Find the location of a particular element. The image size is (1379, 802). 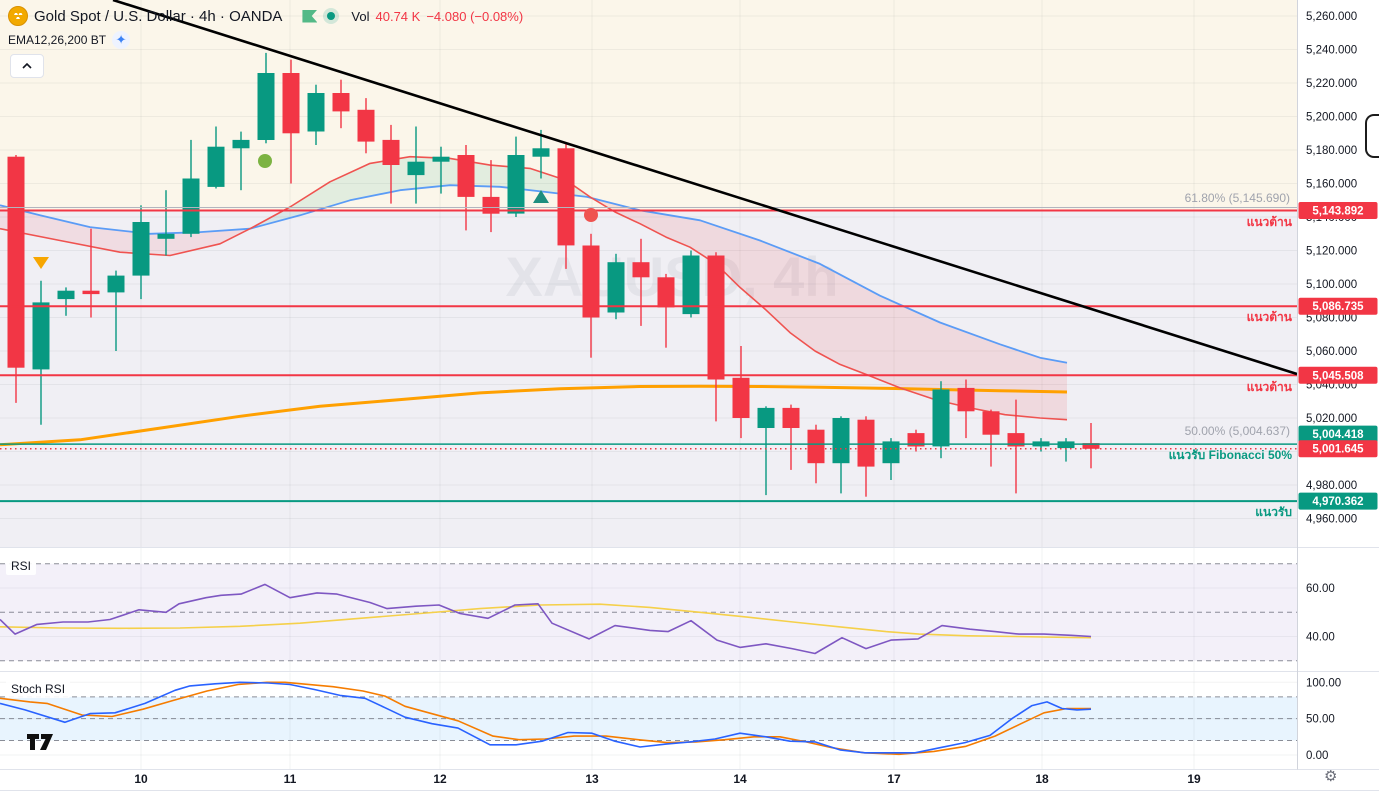

buy-triangle-icon is located at coordinates (541, 196).